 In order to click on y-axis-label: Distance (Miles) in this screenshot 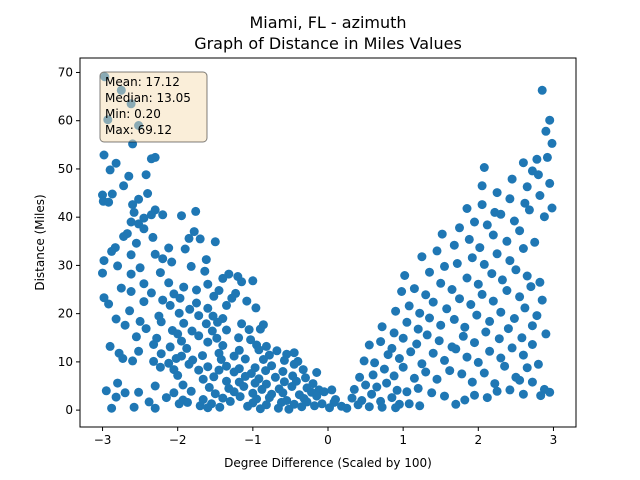, I will do `click(40, 242)`.